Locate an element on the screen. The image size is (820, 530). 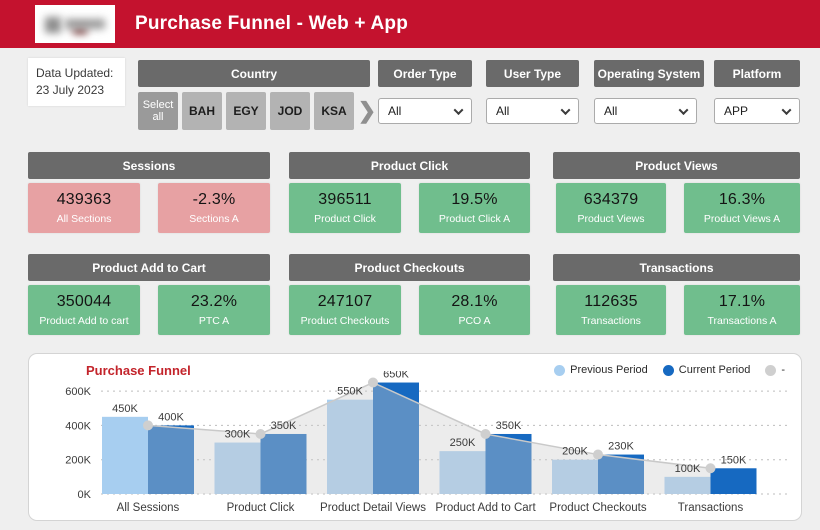
value-label-current-3: 350K is located at coordinates (509, 426).